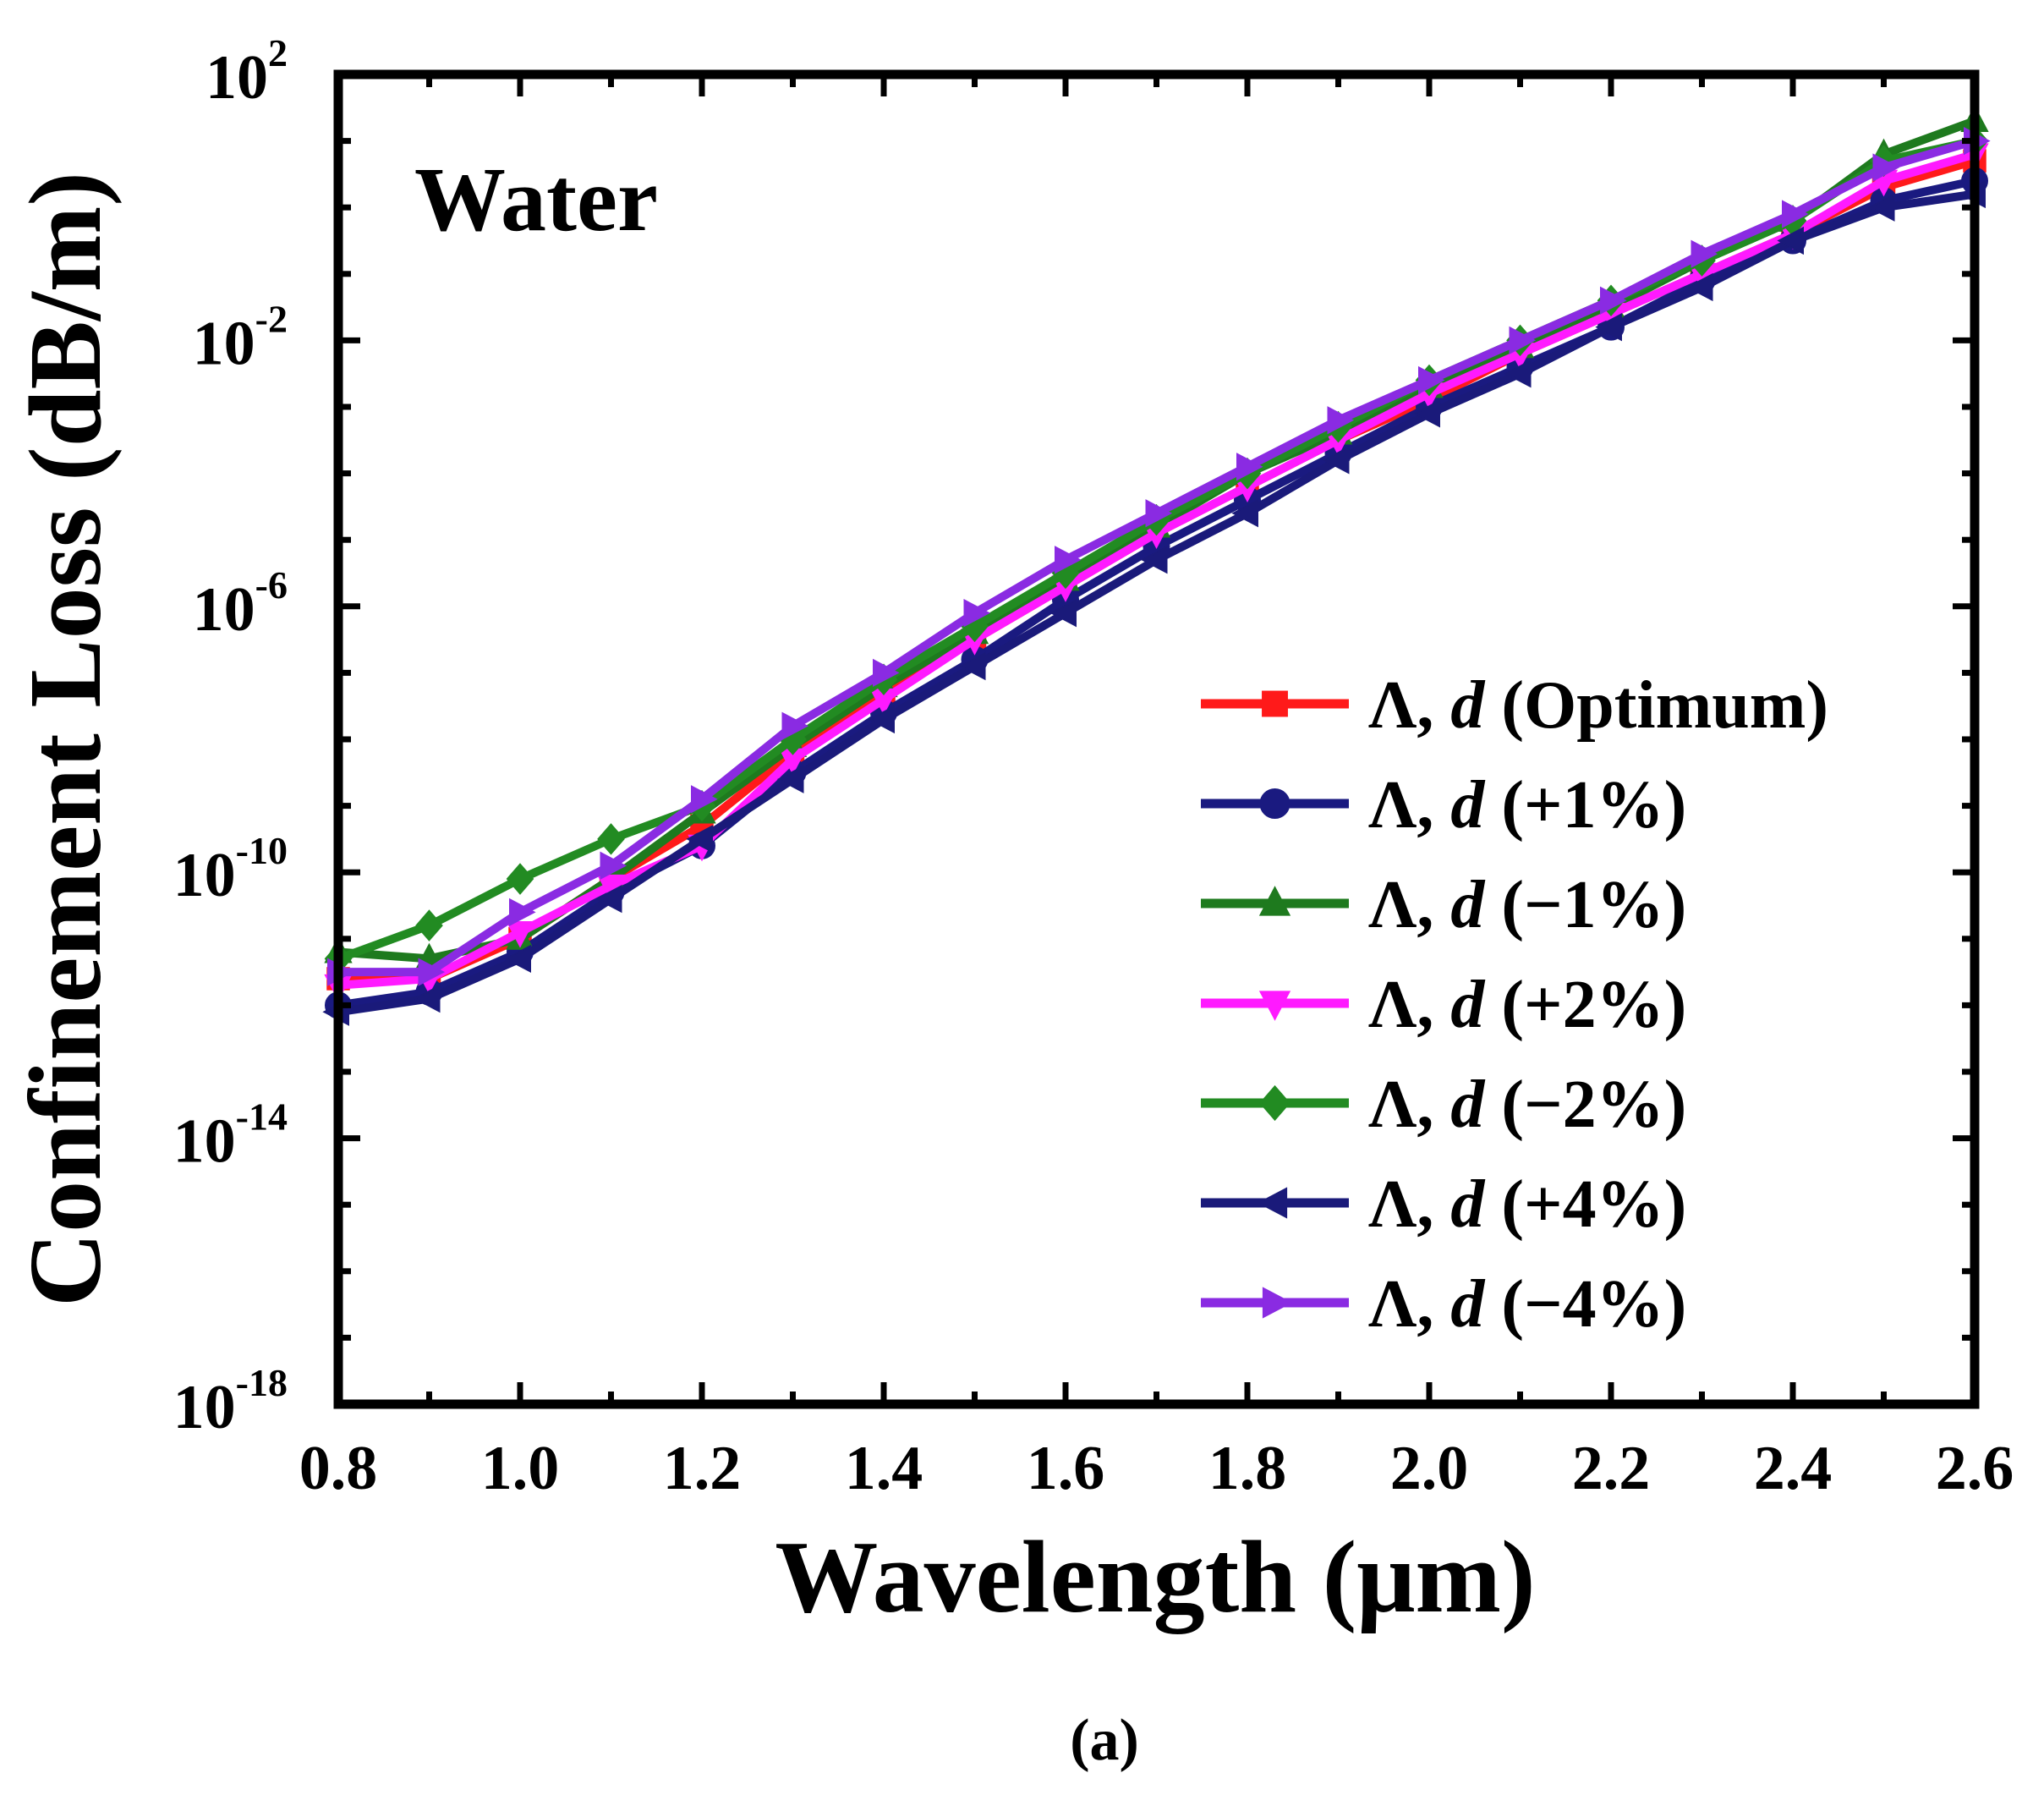  Describe the element at coordinates (1656, 705) in the screenshot. I see `legend-label-suffix: (Optimum)` at that location.